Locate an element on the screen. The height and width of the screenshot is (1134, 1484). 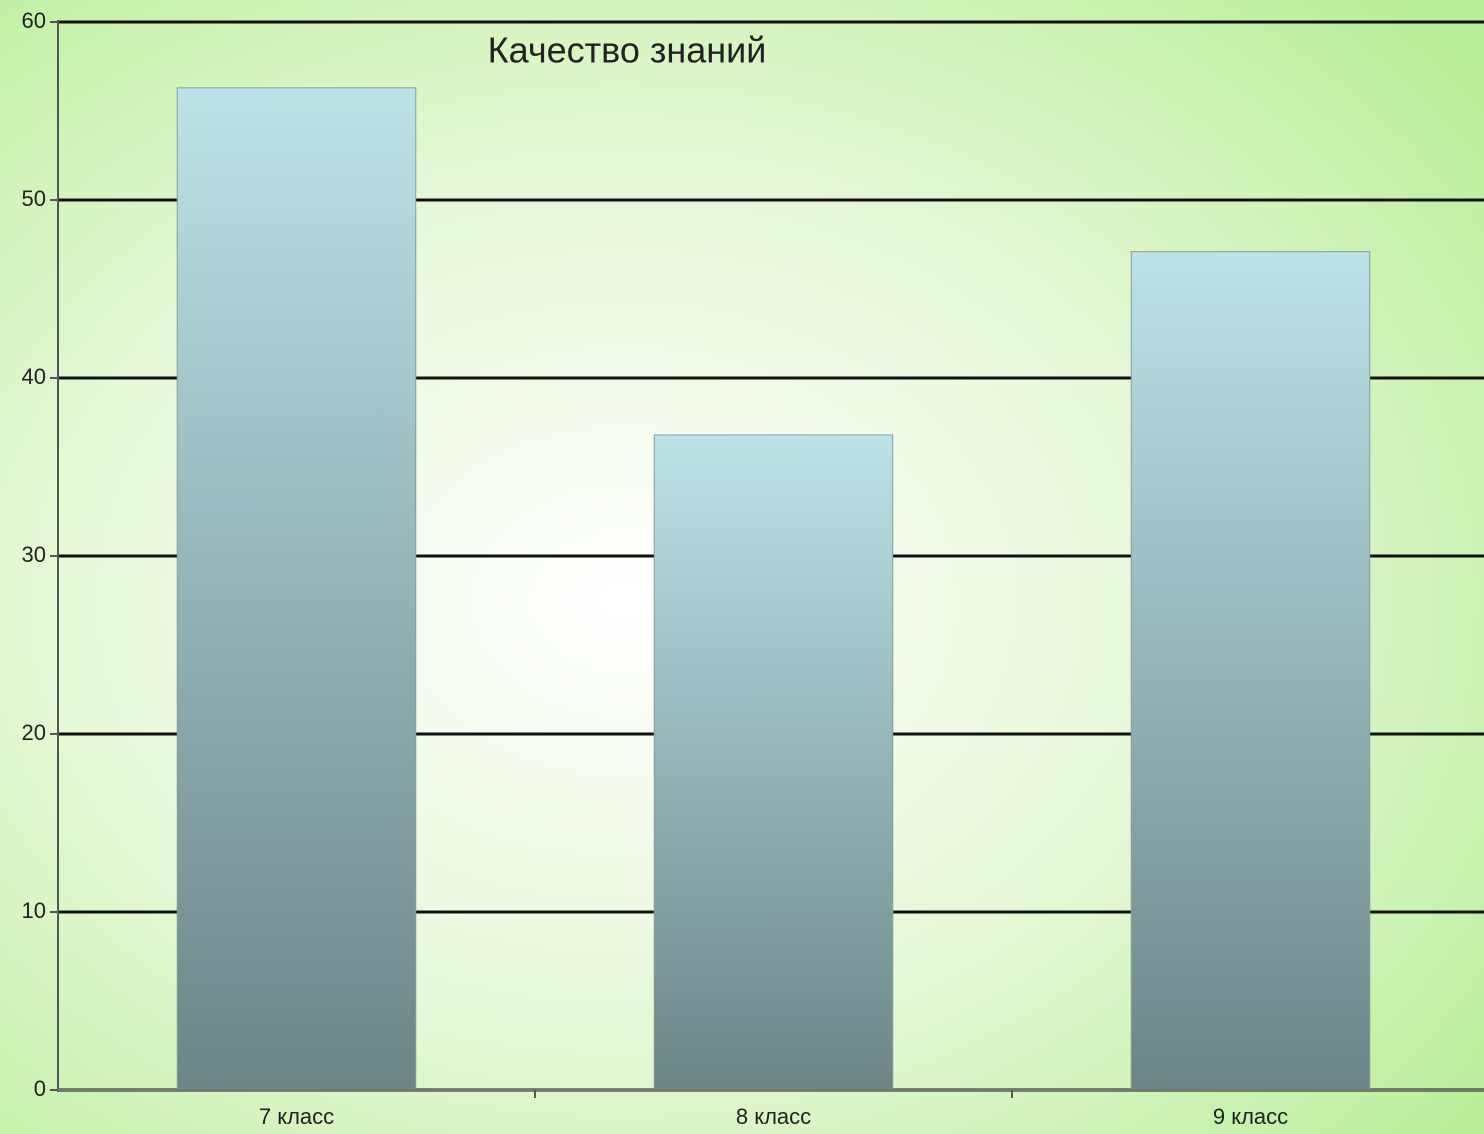
y-tick-label: 30 is located at coordinates (34, 554).